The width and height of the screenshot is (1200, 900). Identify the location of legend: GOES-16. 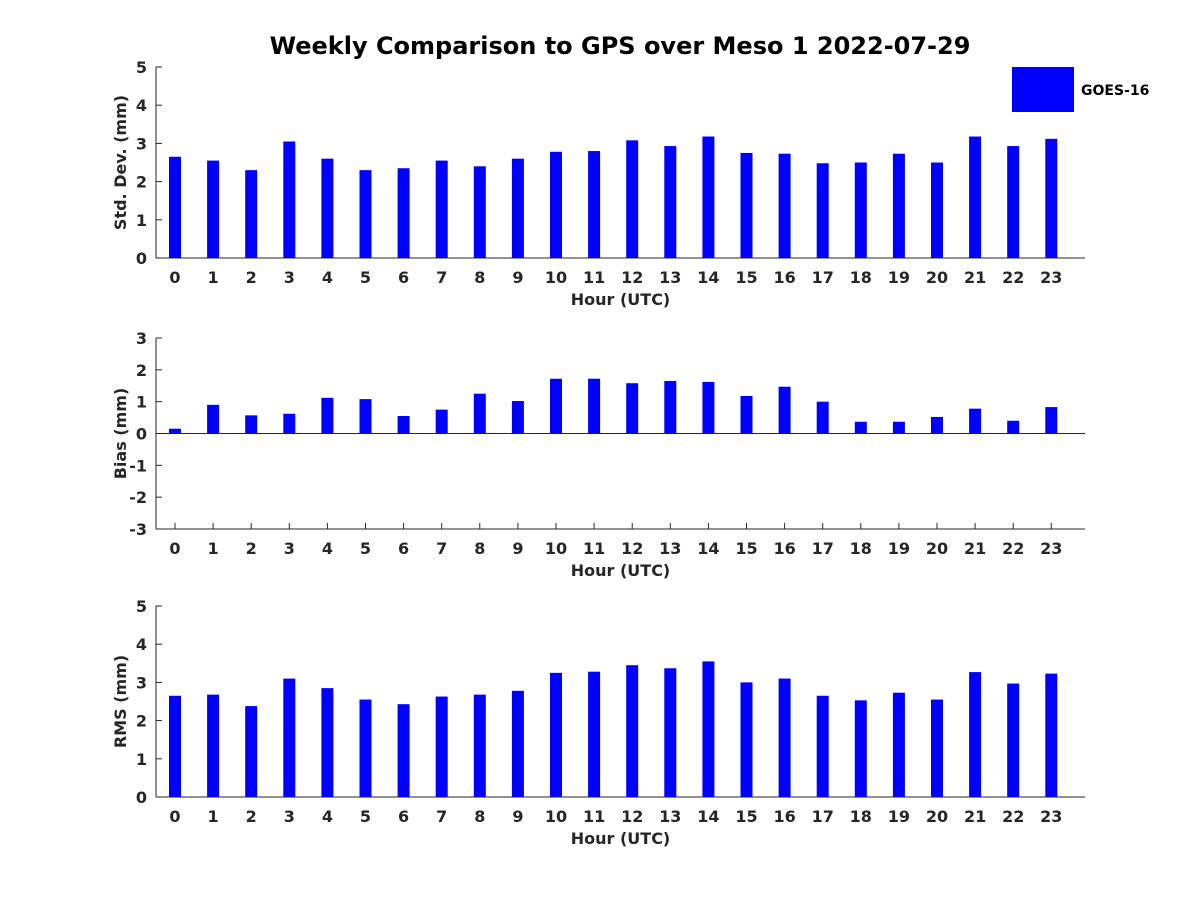
(1080, 89).